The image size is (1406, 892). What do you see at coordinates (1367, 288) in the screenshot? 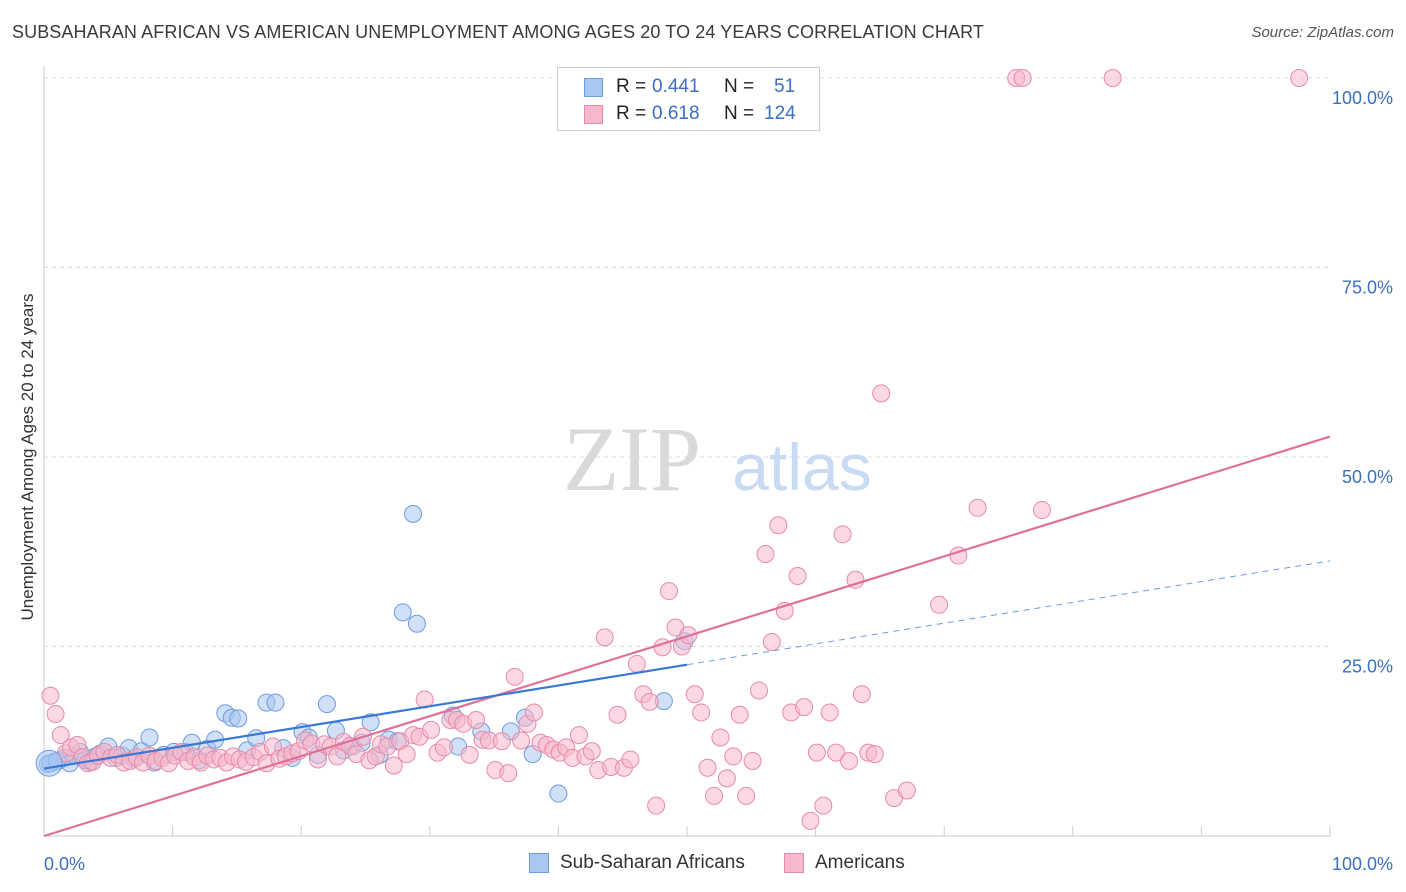
I see `y-tick-label: 75.0%` at bounding box center [1367, 288].